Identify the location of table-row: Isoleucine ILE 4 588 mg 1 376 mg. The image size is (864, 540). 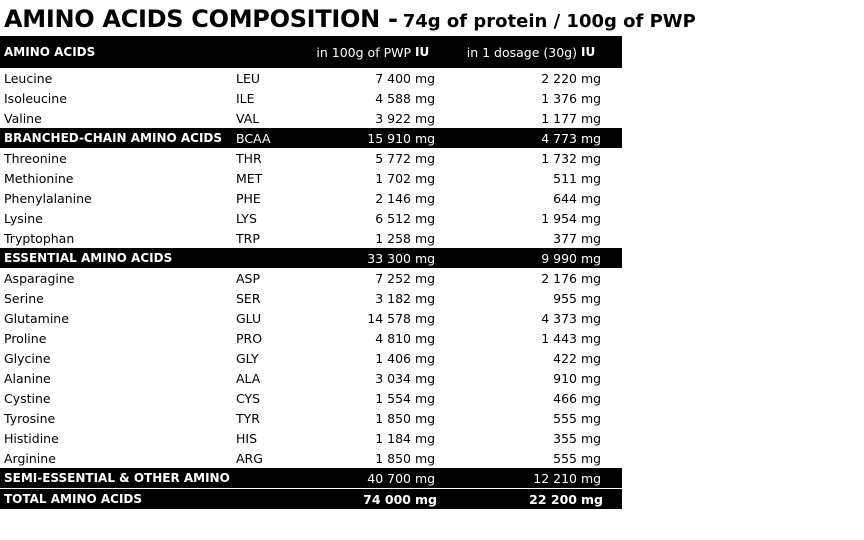
(311, 98).